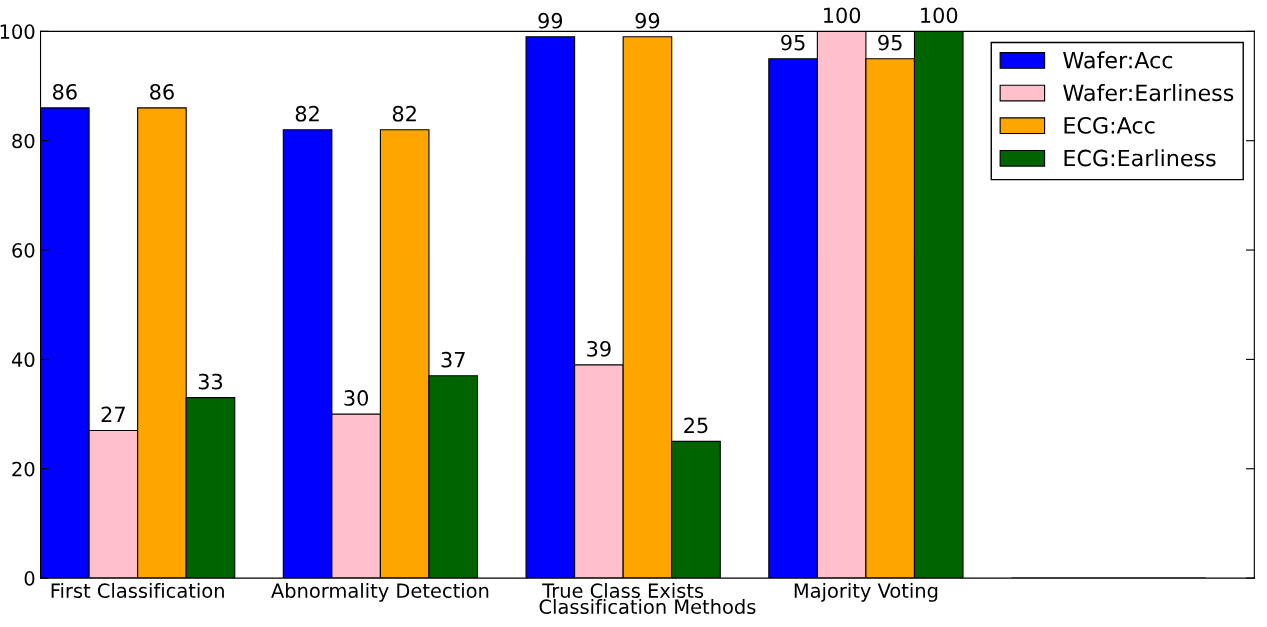 The height and width of the screenshot is (627, 1267). Describe the element at coordinates (1140, 158) in the screenshot. I see `legend-label: ECG:Earliness` at that location.